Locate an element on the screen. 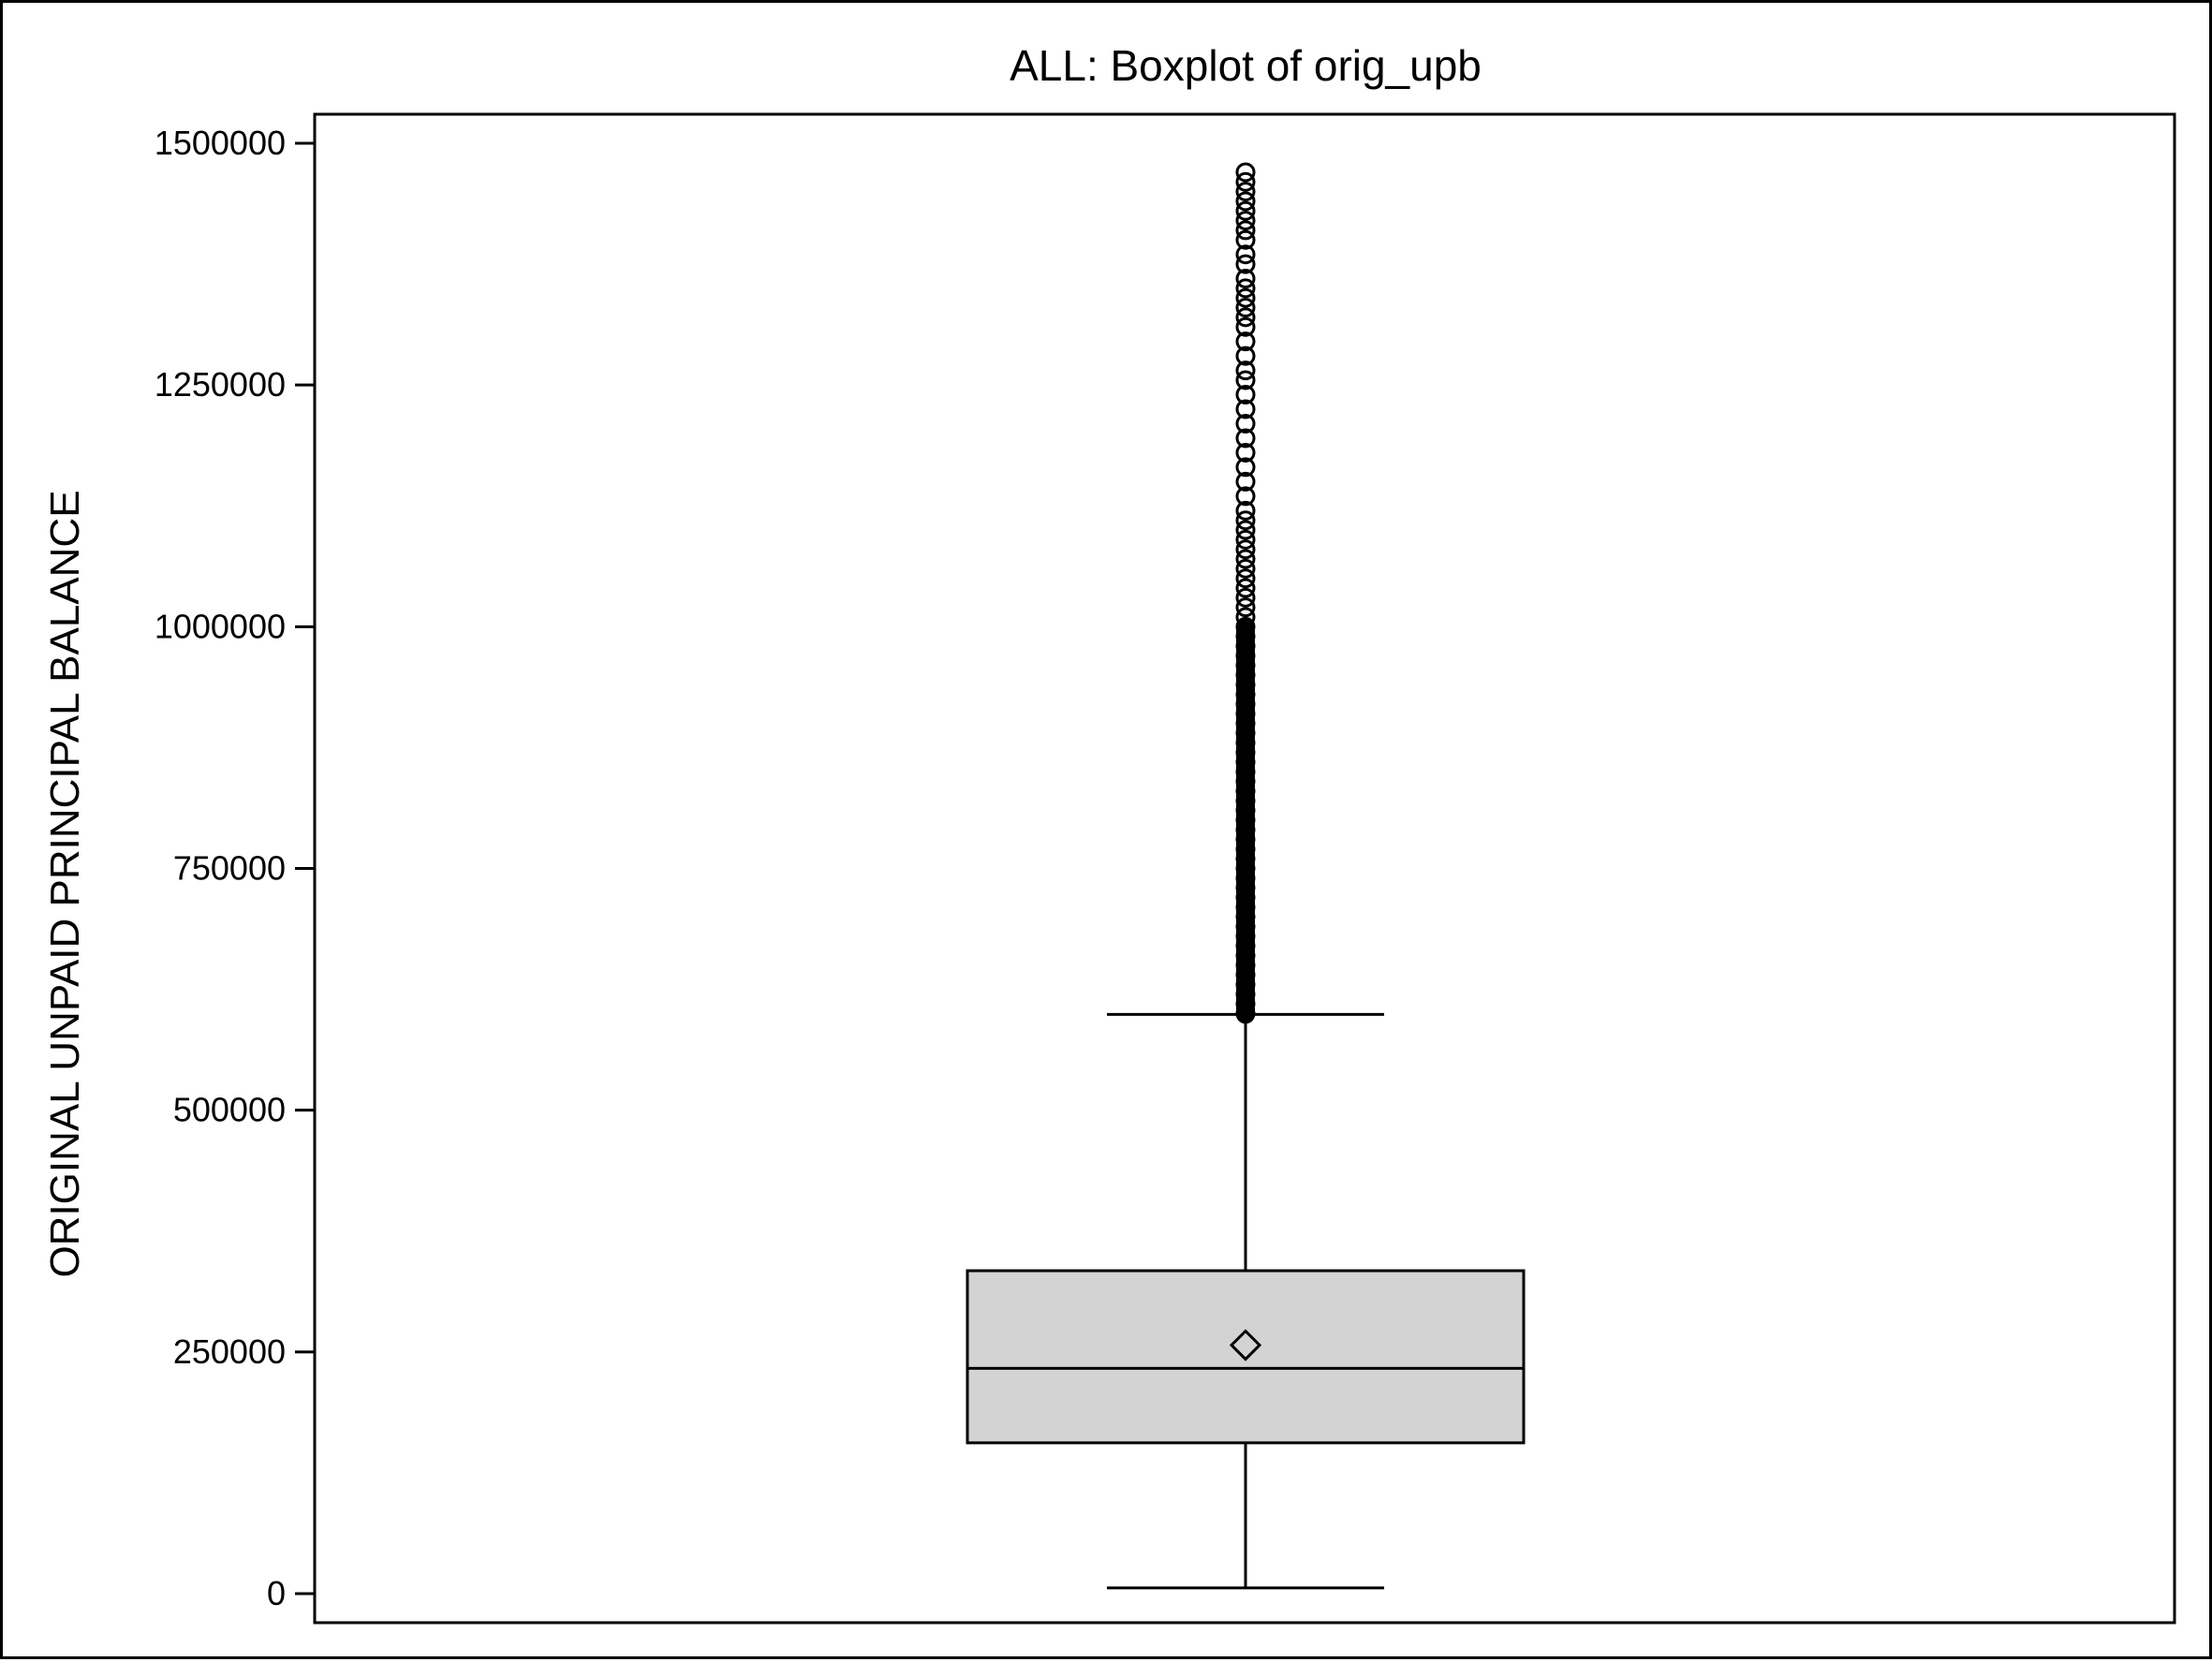 The width and height of the screenshot is (2212, 1662). y-tick-label: 250000 is located at coordinates (230, 1351).